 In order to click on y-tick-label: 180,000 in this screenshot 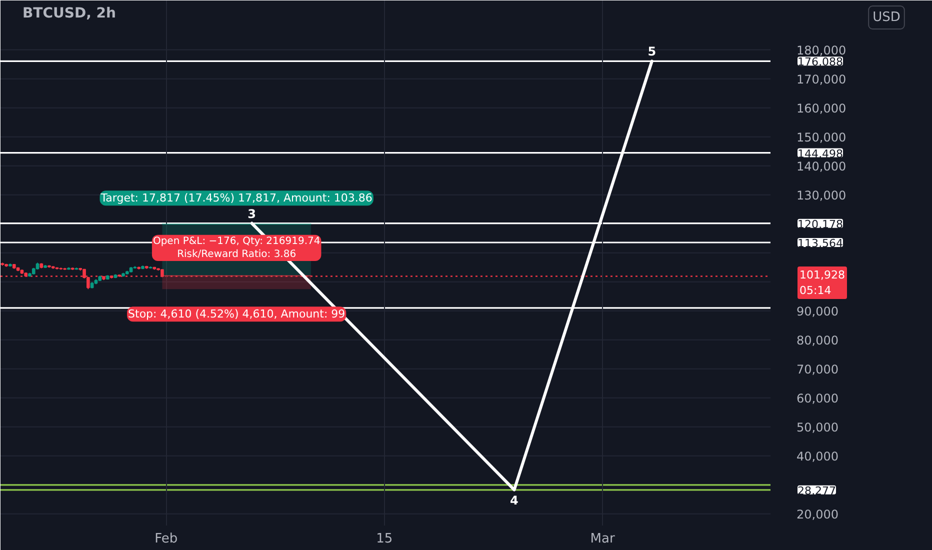, I will do `click(821, 50)`.